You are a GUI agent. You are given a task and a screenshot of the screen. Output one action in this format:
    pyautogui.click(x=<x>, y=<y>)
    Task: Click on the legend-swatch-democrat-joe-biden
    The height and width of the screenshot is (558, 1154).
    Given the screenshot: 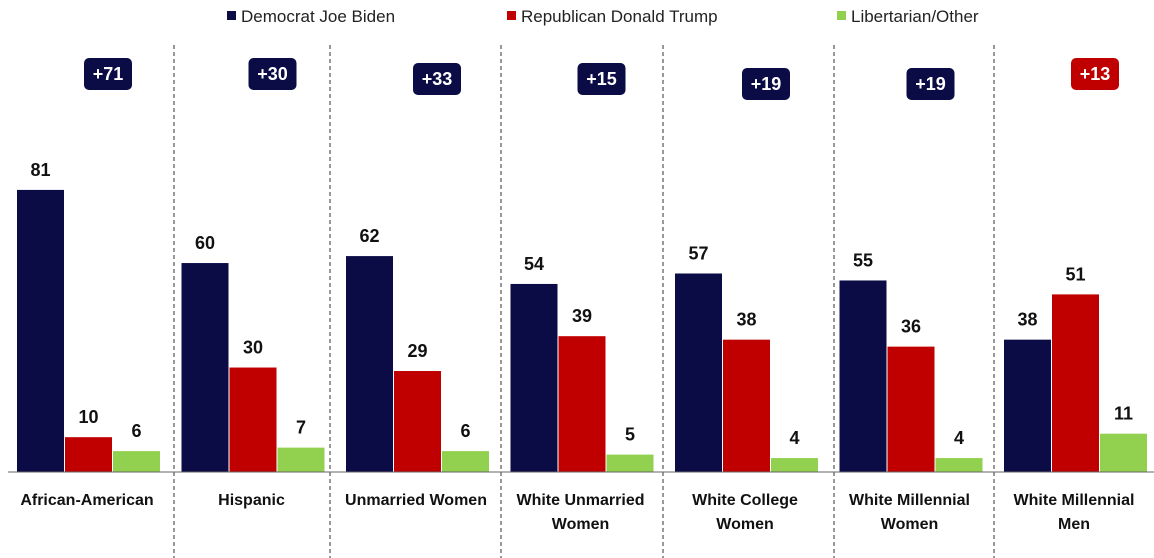 What is the action you would take?
    pyautogui.click(x=231, y=15)
    